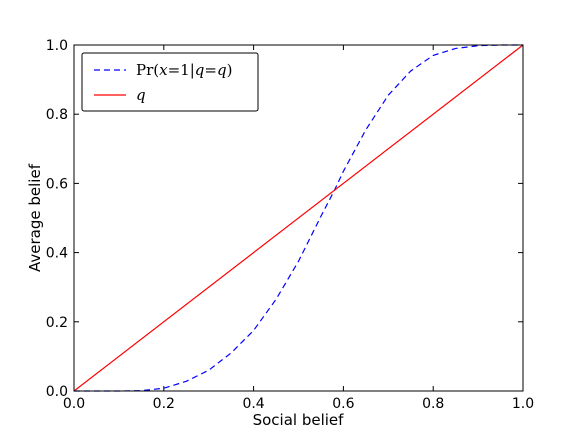 Image resolution: width=581 pixels, height=436 pixels. Describe the element at coordinates (299, 420) in the screenshot. I see `x-axis-label: Social belief` at that location.